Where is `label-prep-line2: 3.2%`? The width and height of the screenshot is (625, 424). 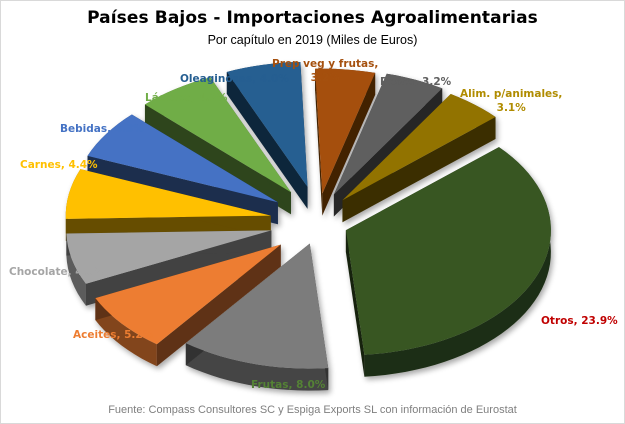
label-prep-line2: 3.2% is located at coordinates (325, 78).